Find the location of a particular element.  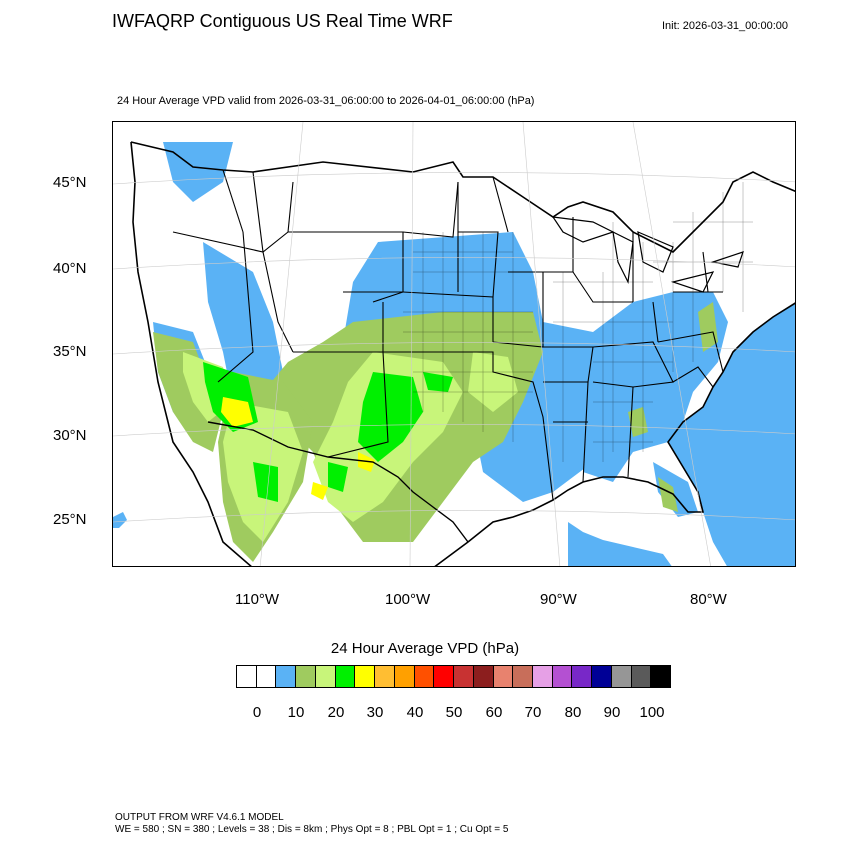

lon-label-80w: 80°W is located at coordinates (708, 599).